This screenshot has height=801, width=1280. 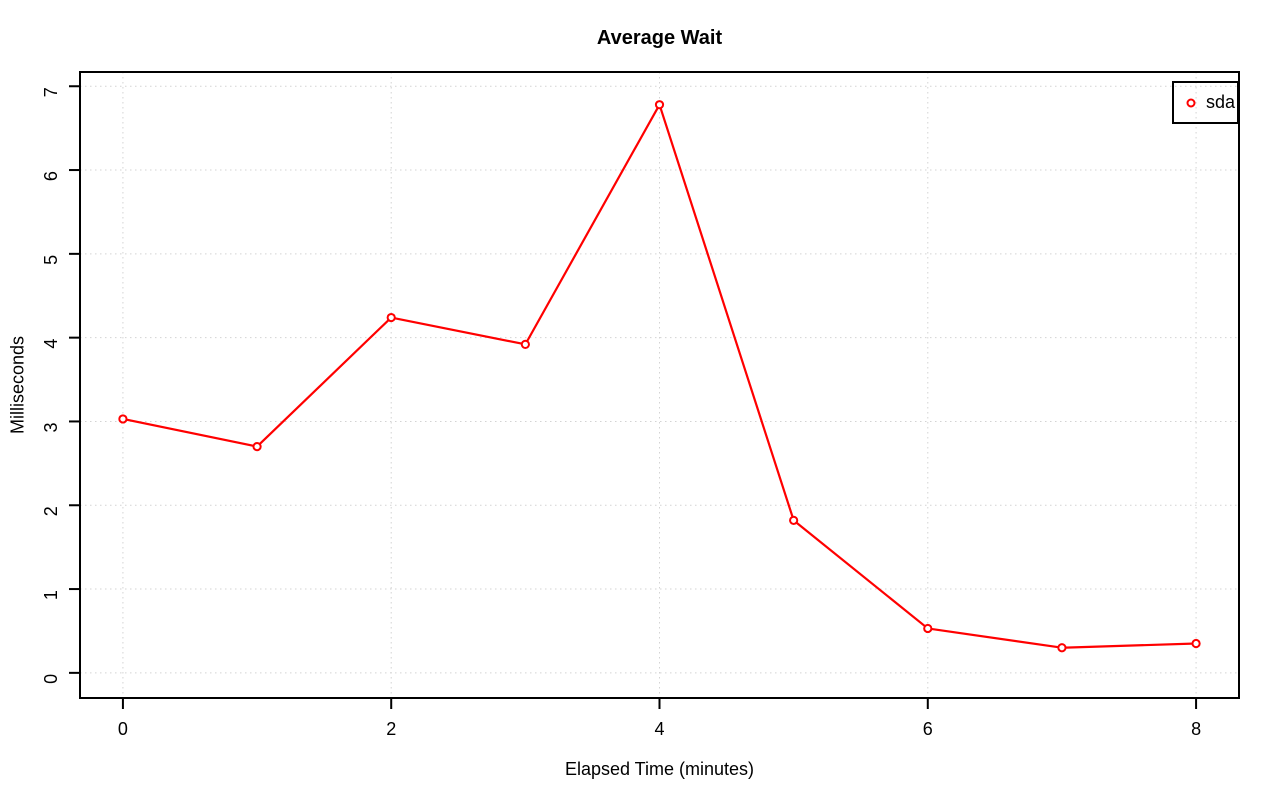 I want to click on x-tick-label: 6, so click(x=928, y=729).